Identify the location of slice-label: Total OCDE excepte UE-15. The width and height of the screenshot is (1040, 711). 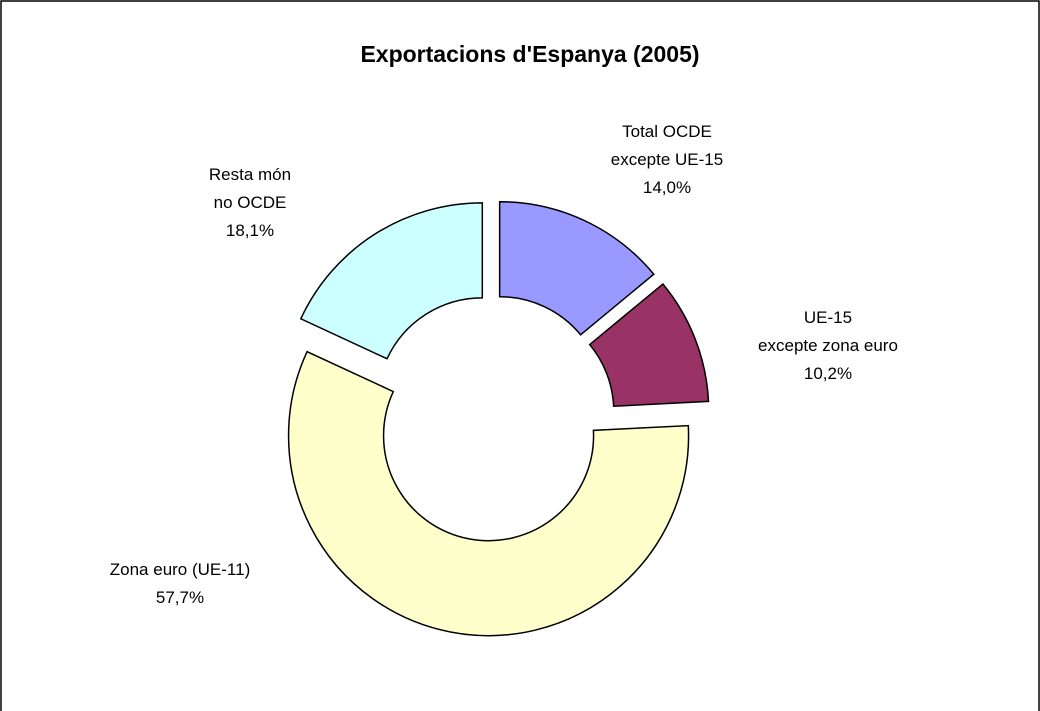
(667, 145).